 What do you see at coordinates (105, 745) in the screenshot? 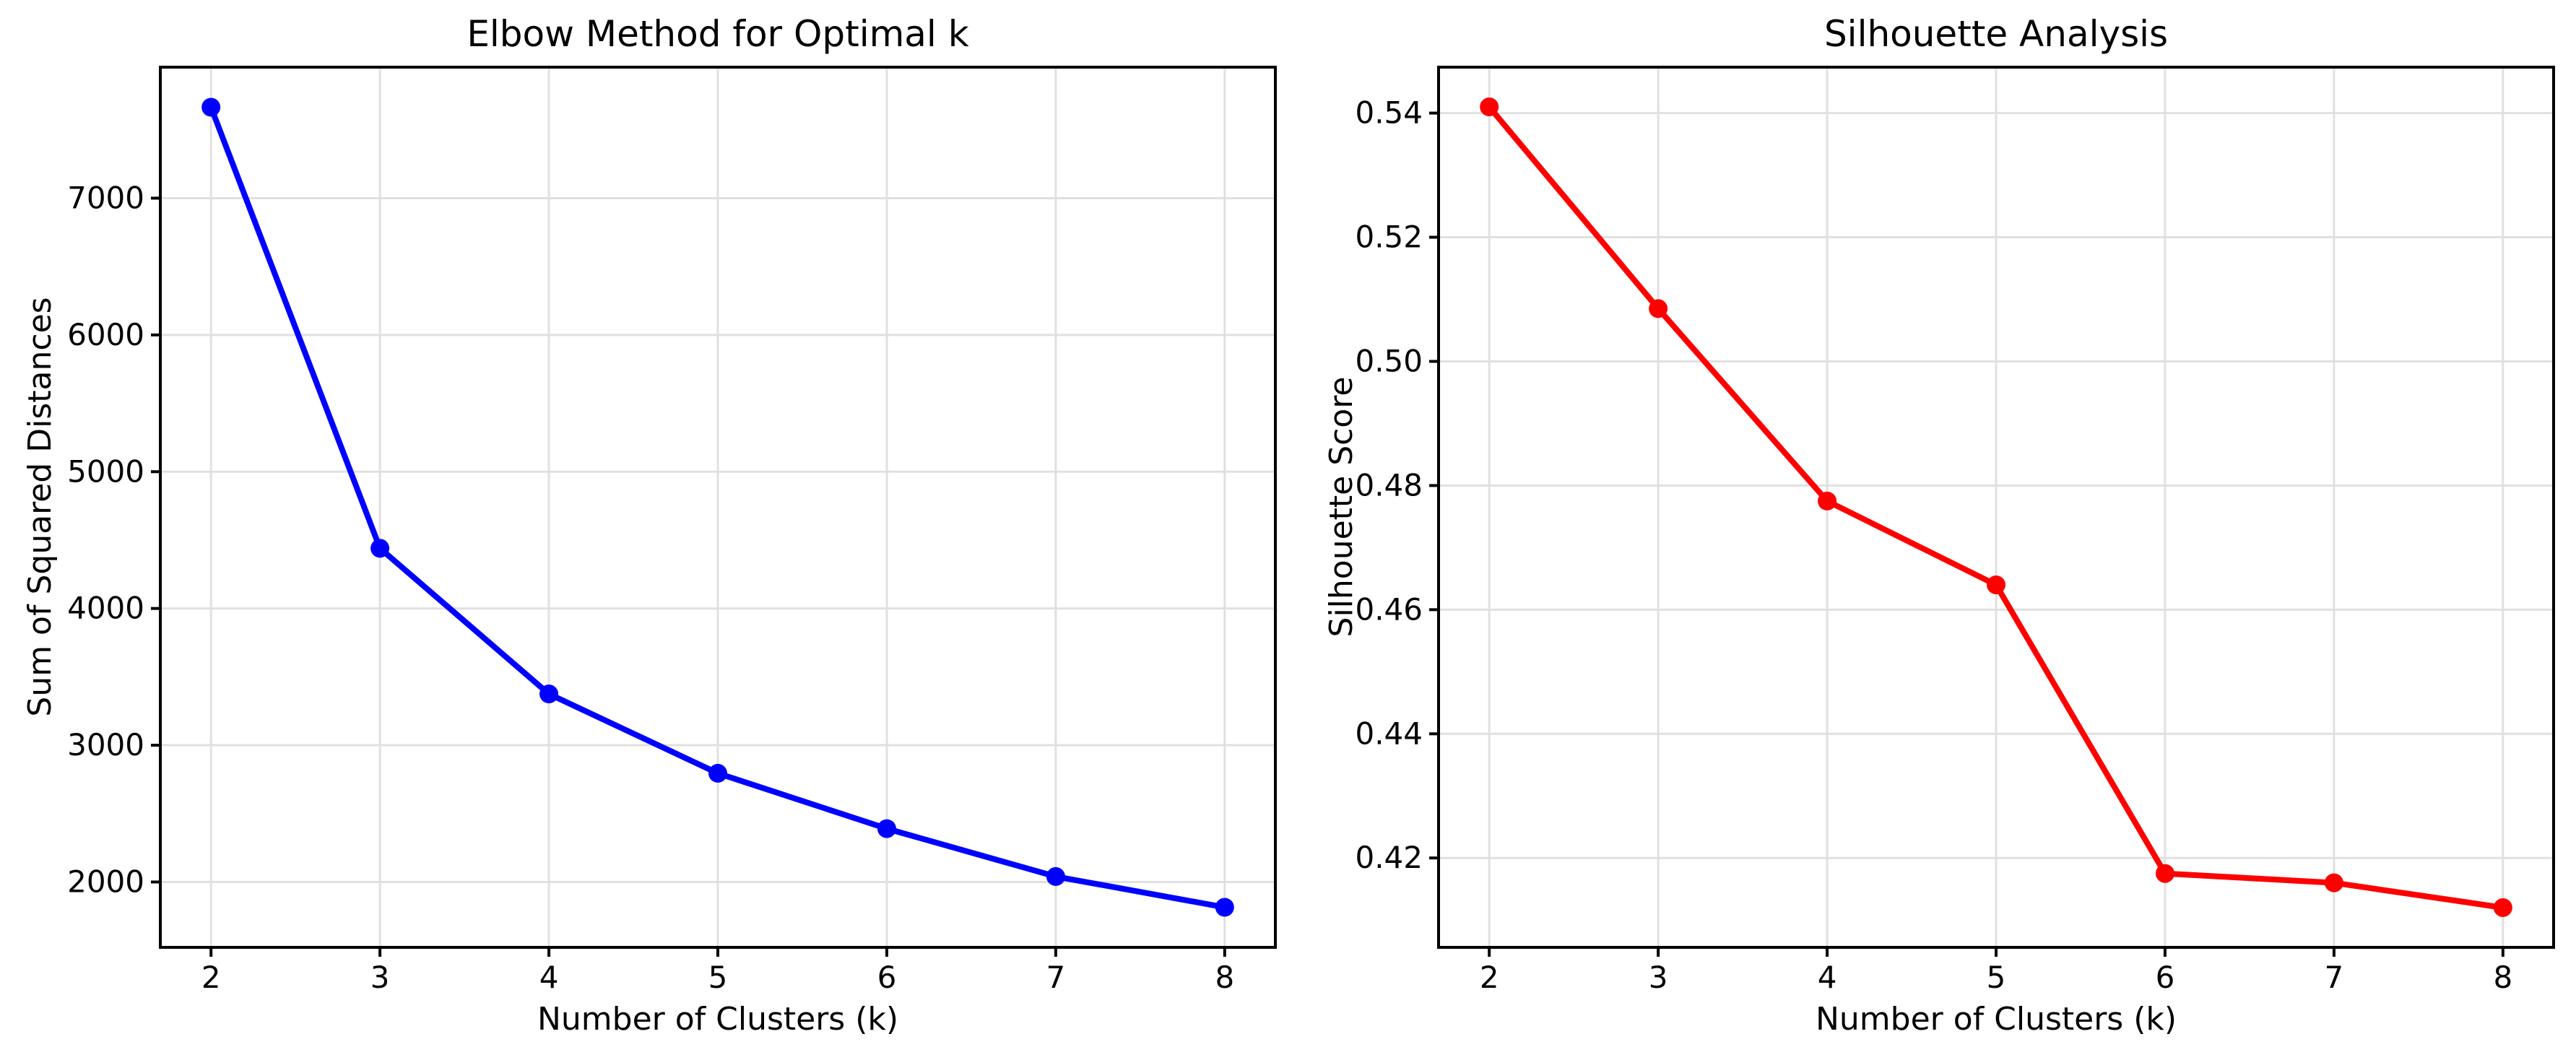
I see `y-tick-label: 3000` at bounding box center [105, 745].